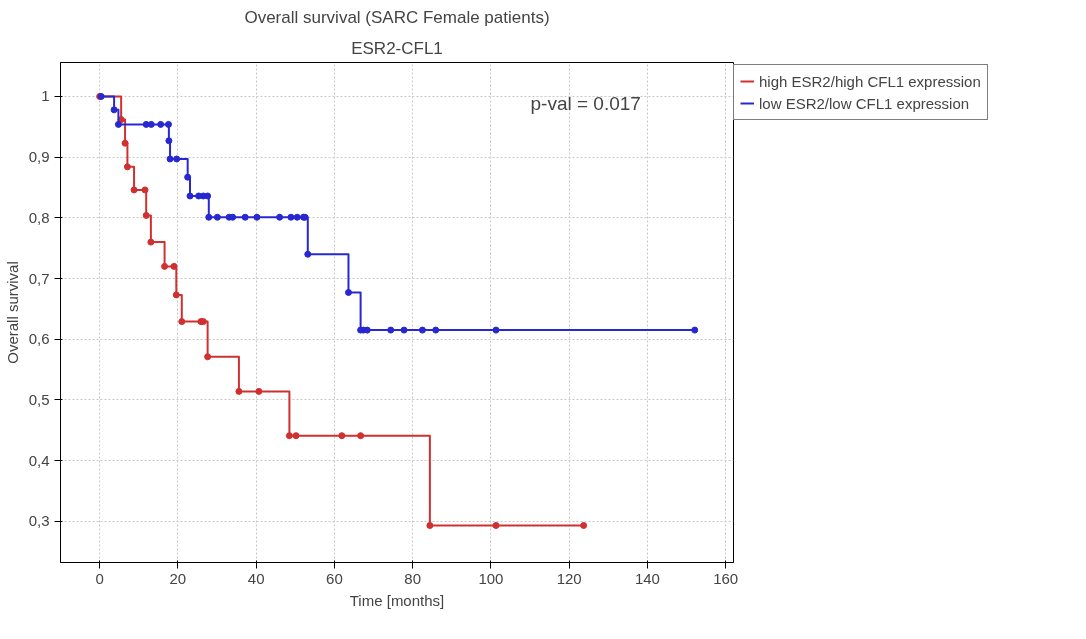 Image resolution: width=1086 pixels, height=639 pixels. What do you see at coordinates (39, 521) in the screenshot?
I see `y-tick-label: 0,3` at bounding box center [39, 521].